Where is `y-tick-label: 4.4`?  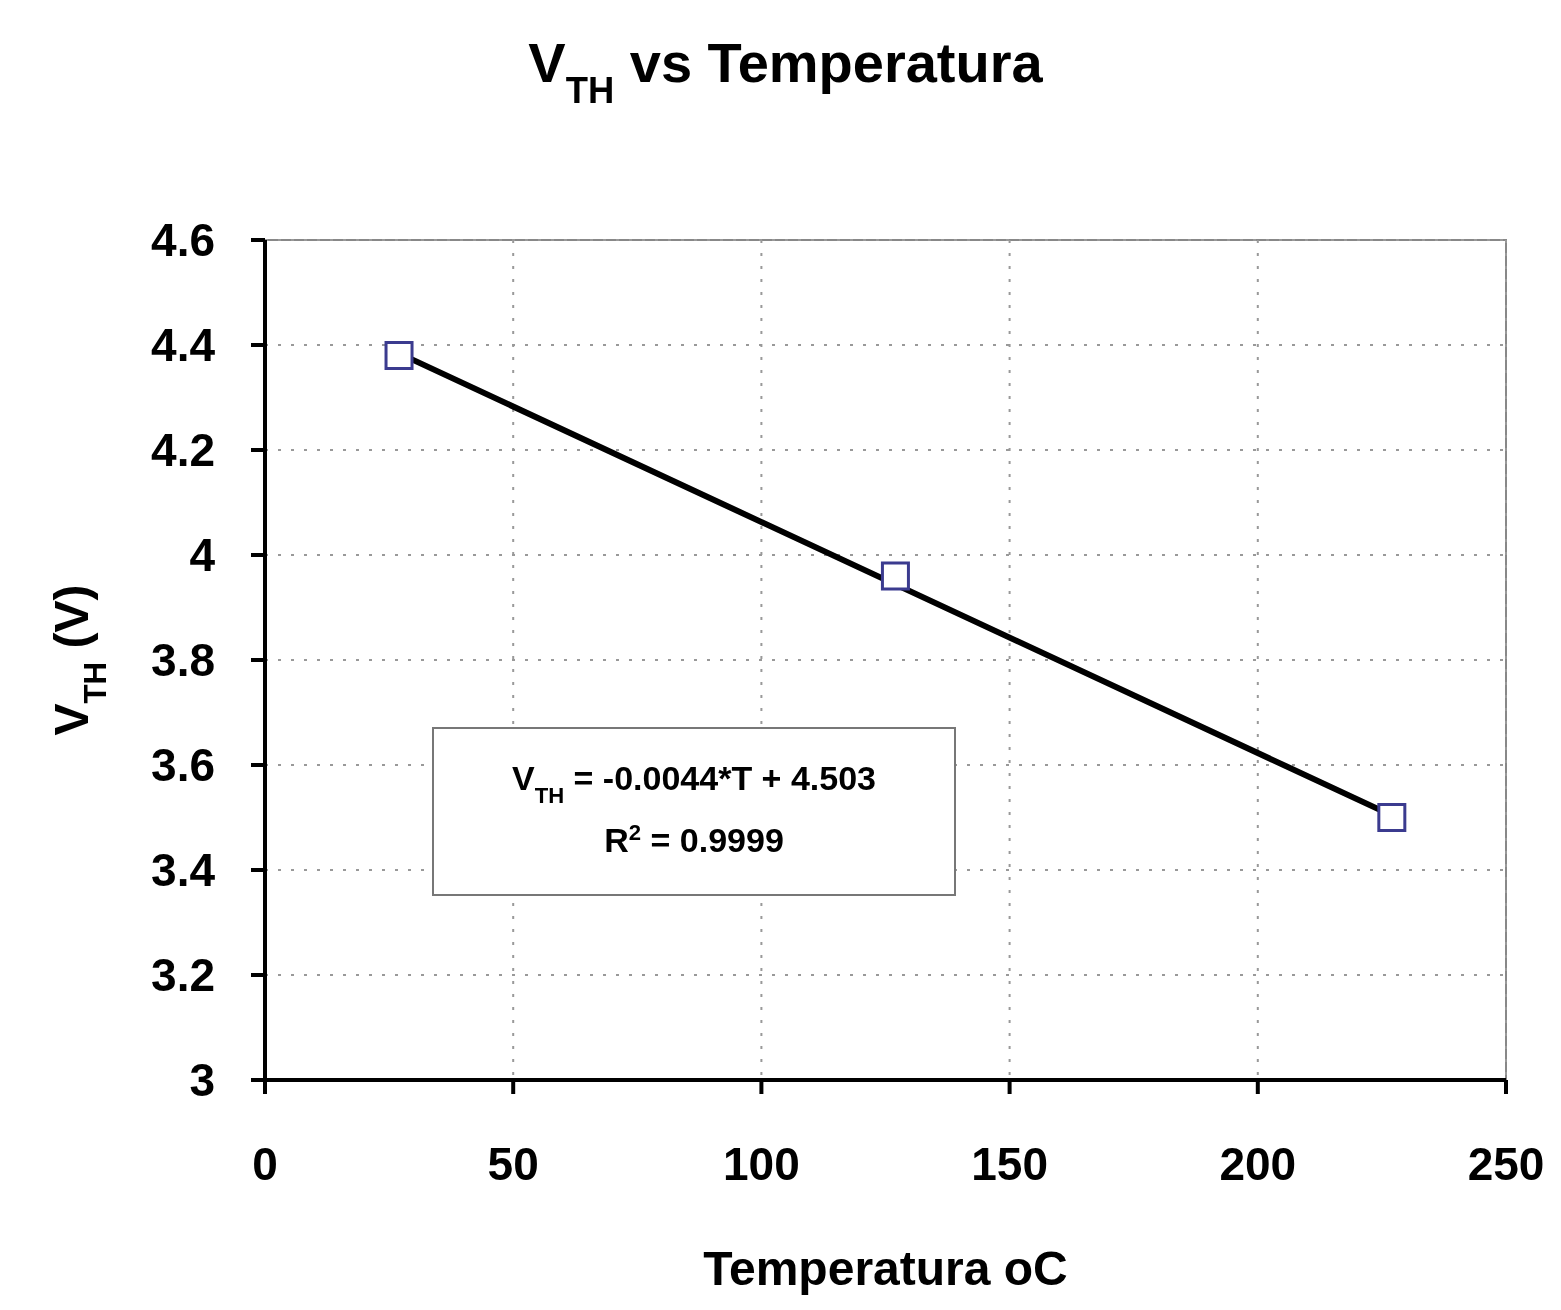
y-tick-label: 4.4 is located at coordinates (183, 345).